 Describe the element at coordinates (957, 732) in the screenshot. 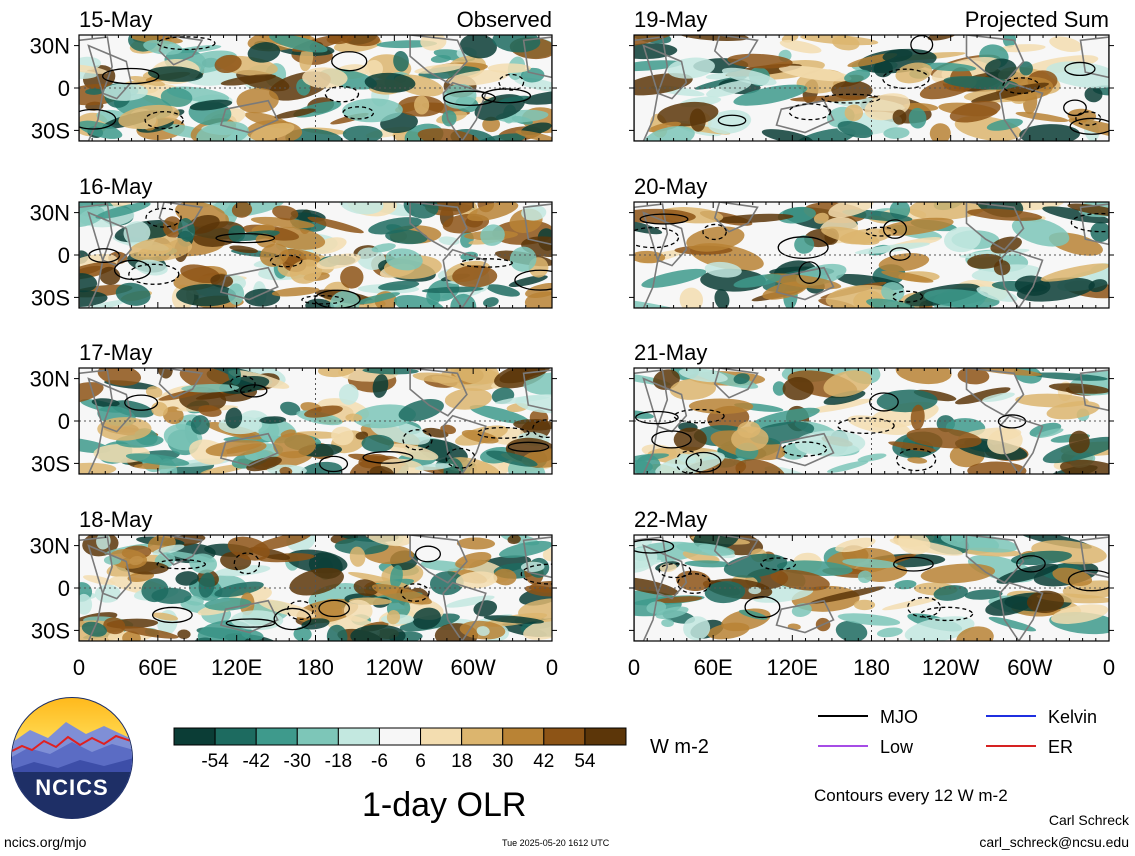

I see `legend-lines: MJO Kelvin Low ER` at that location.